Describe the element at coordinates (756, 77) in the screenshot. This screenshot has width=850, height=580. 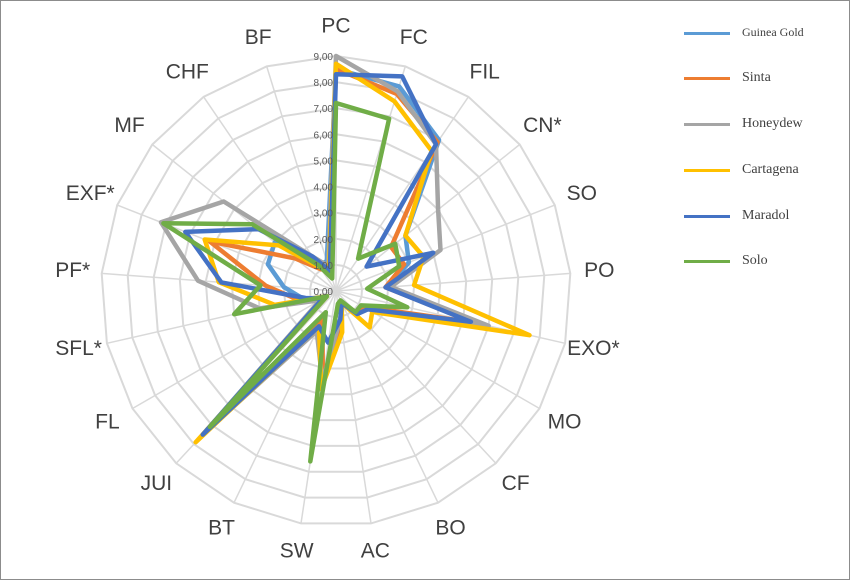
I see `legend-label: Sinta` at that location.